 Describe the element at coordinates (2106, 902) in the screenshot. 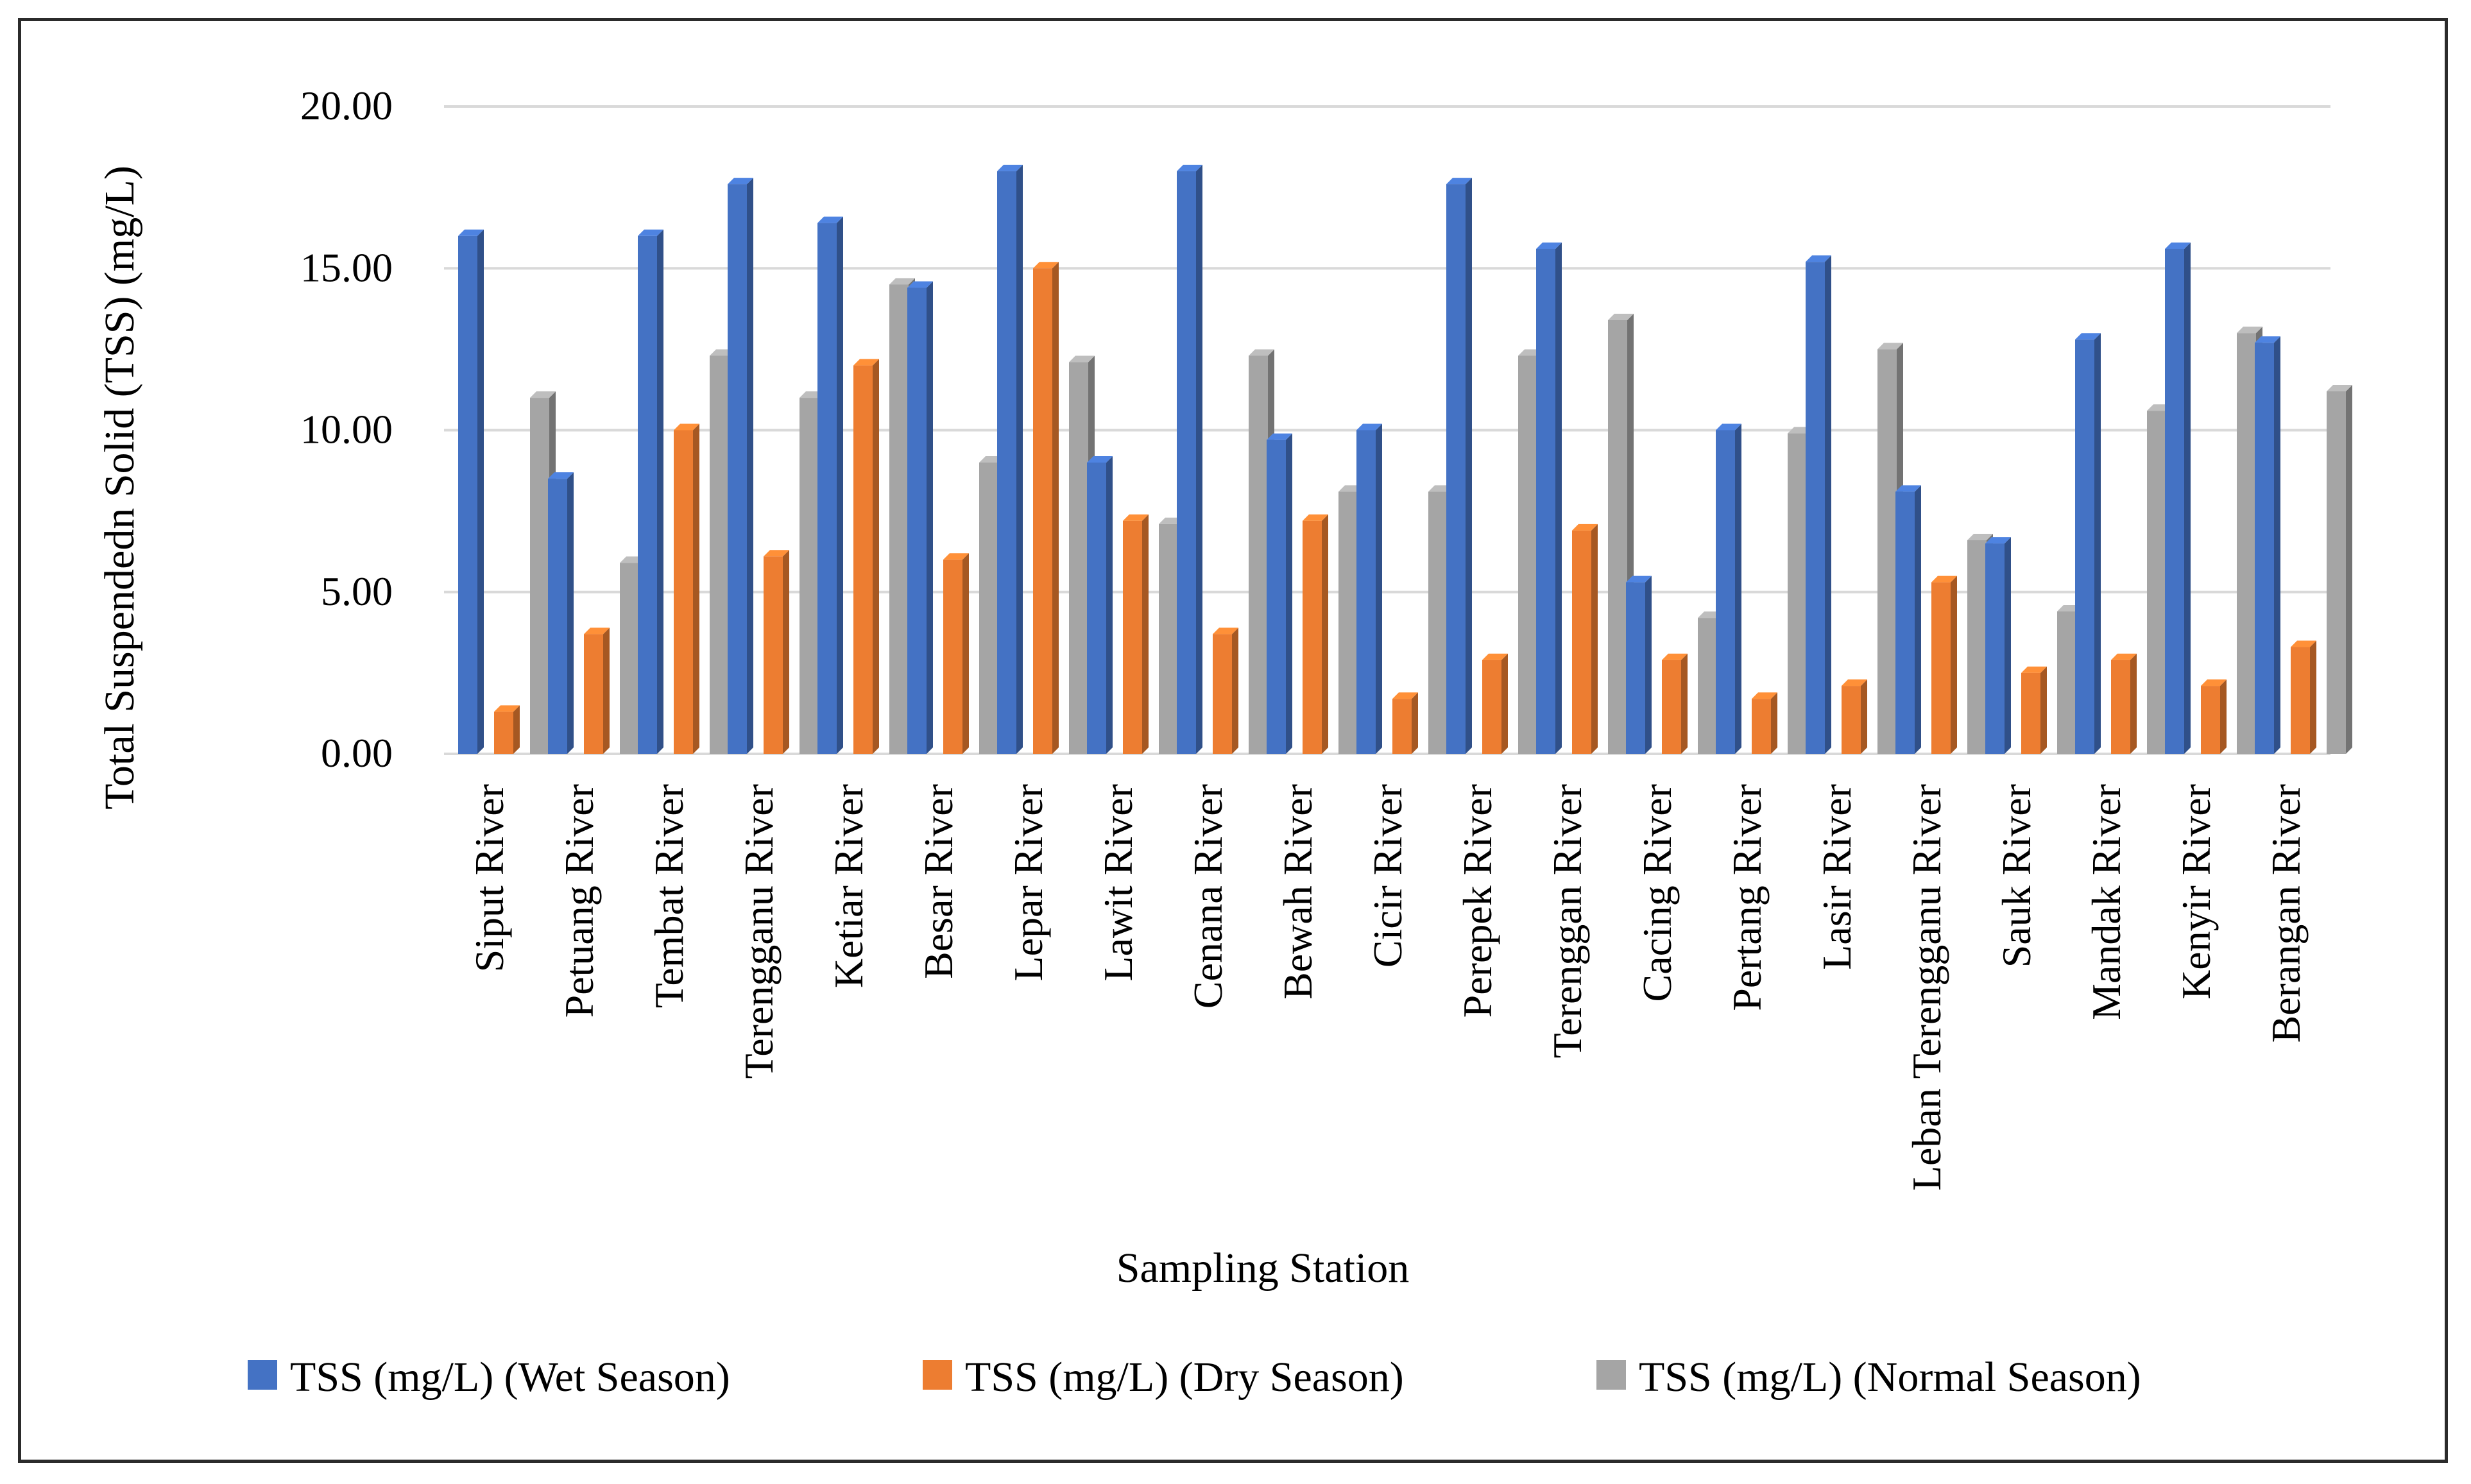

I see `category-label: Mandak River` at that location.